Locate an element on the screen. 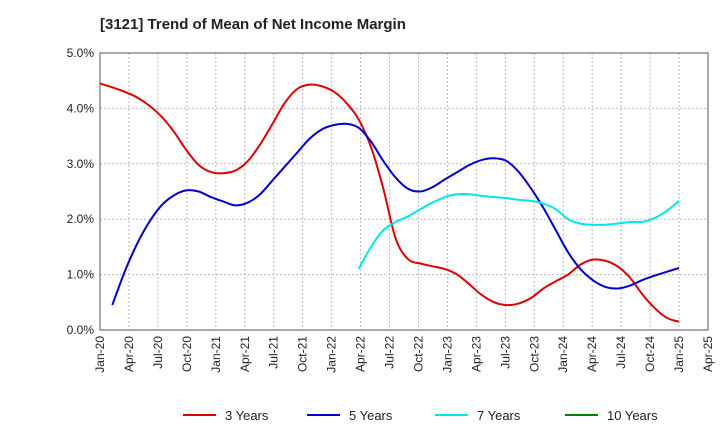  x-tick-label: Jan-23 is located at coordinates (447, 354).